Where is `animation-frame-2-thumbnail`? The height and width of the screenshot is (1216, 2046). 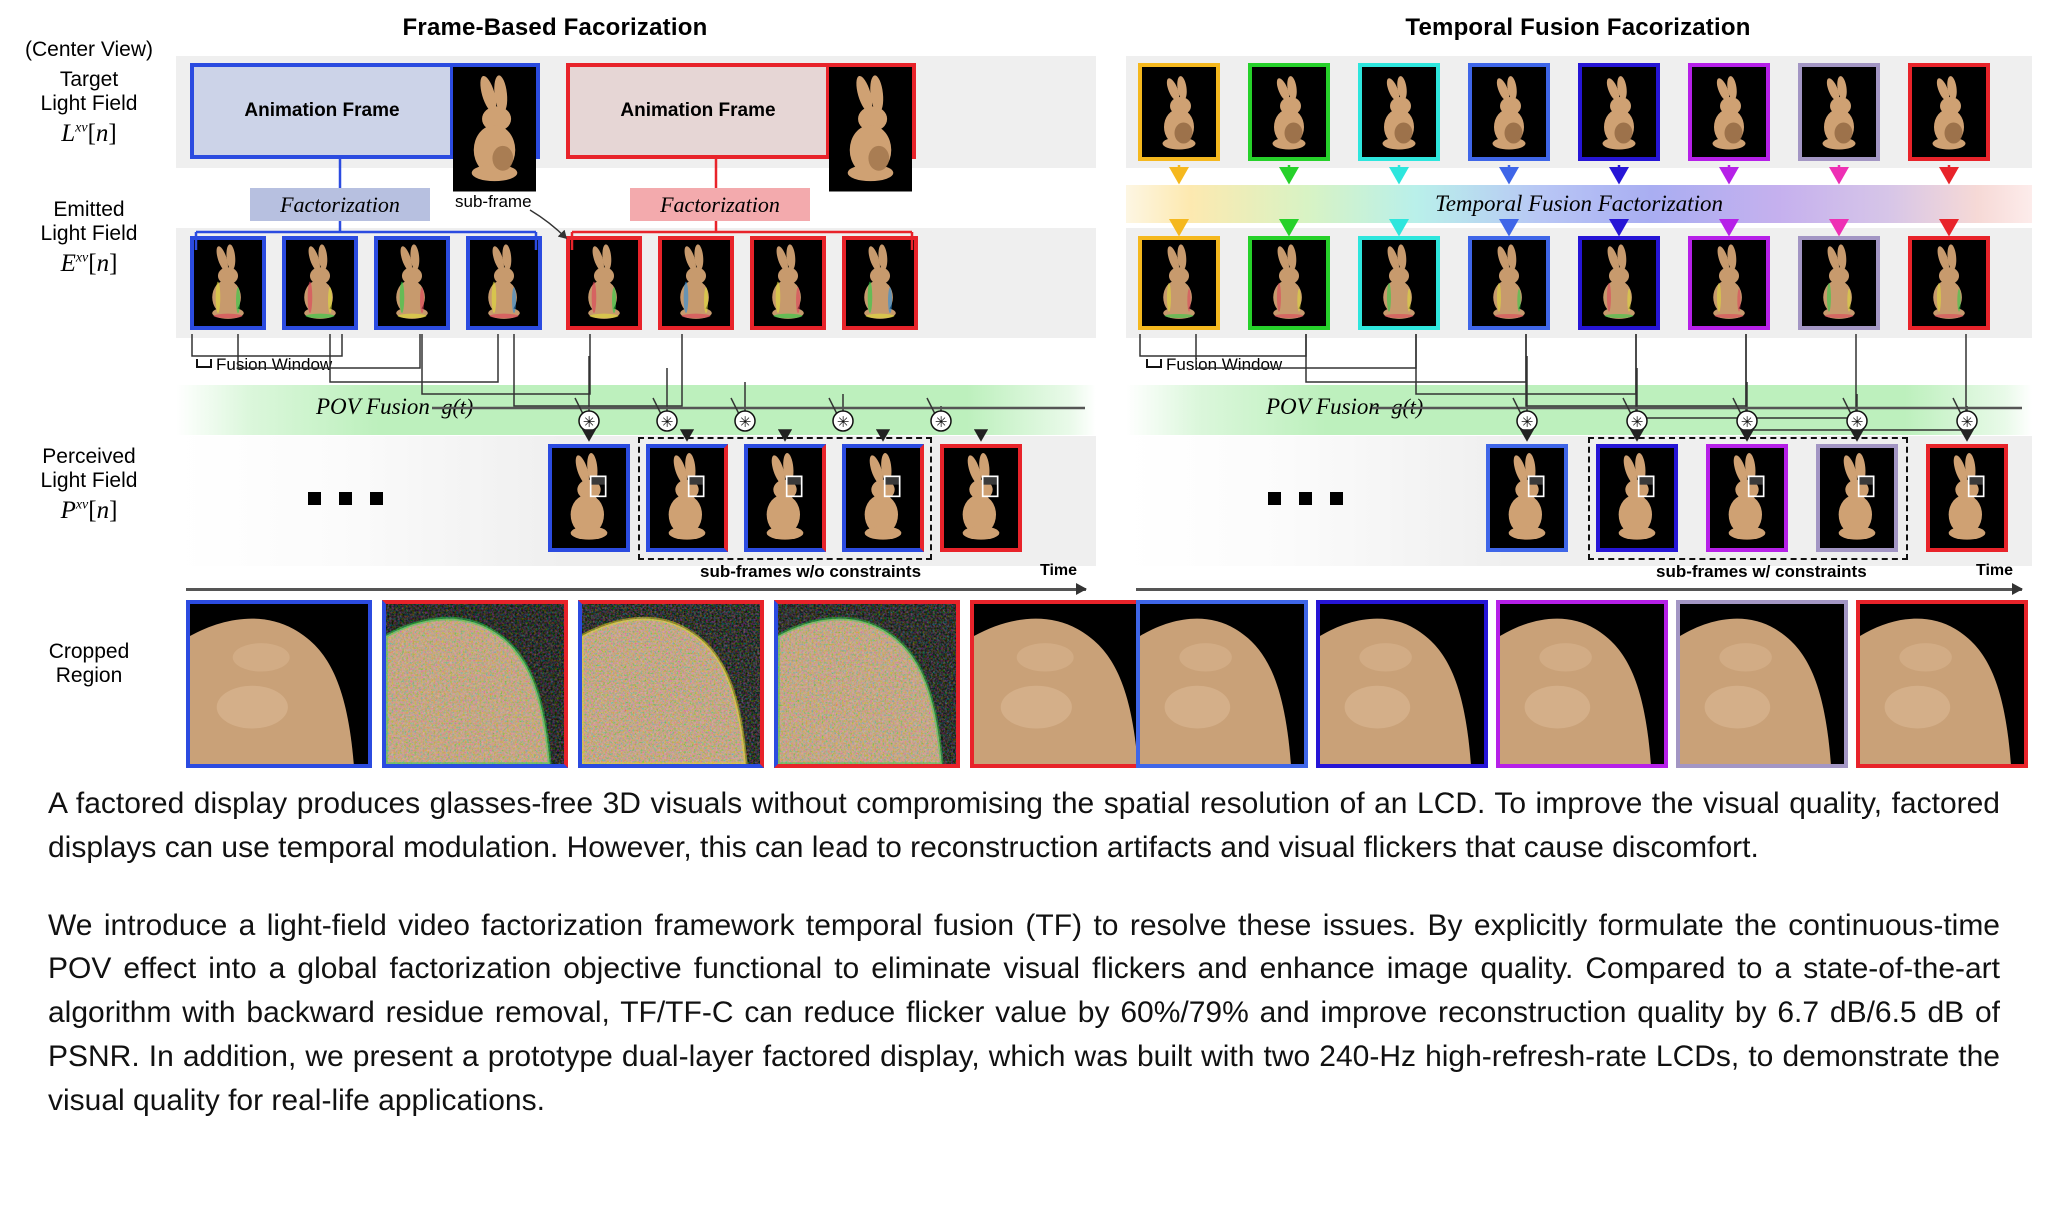 animation-frame-2-thumbnail is located at coordinates (869, 129).